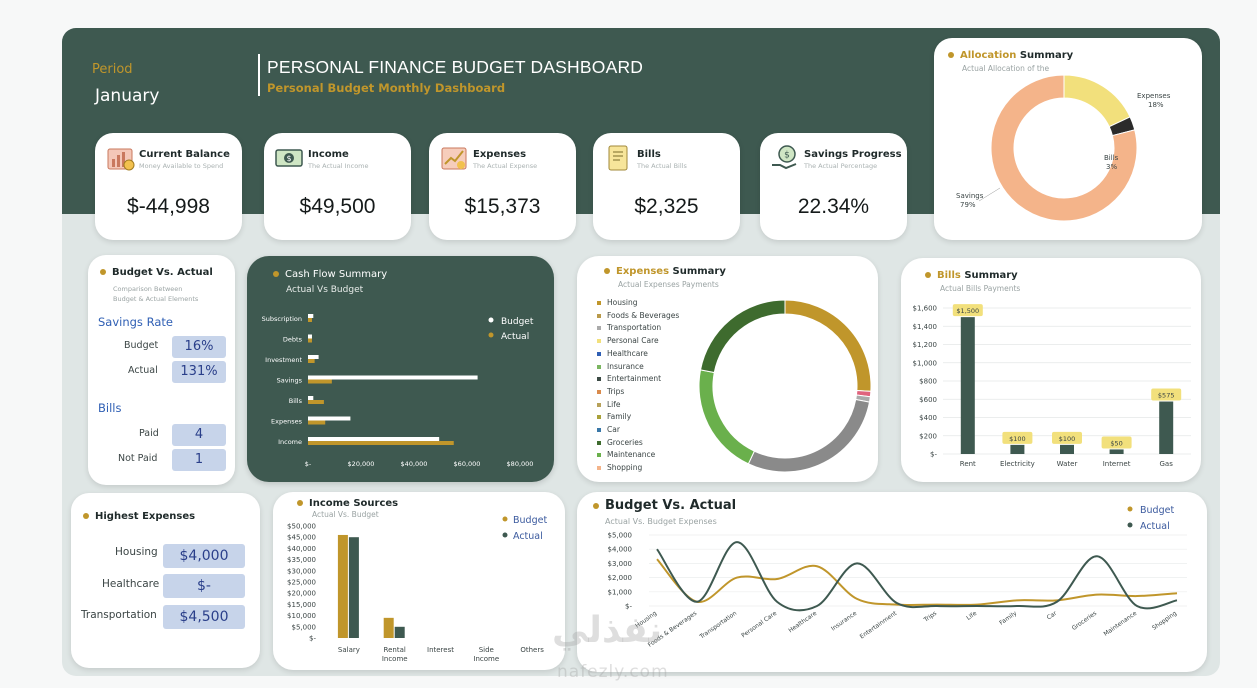  Describe the element at coordinates (620, 564) in the screenshot. I see `line-y-tick: $3,000` at that location.